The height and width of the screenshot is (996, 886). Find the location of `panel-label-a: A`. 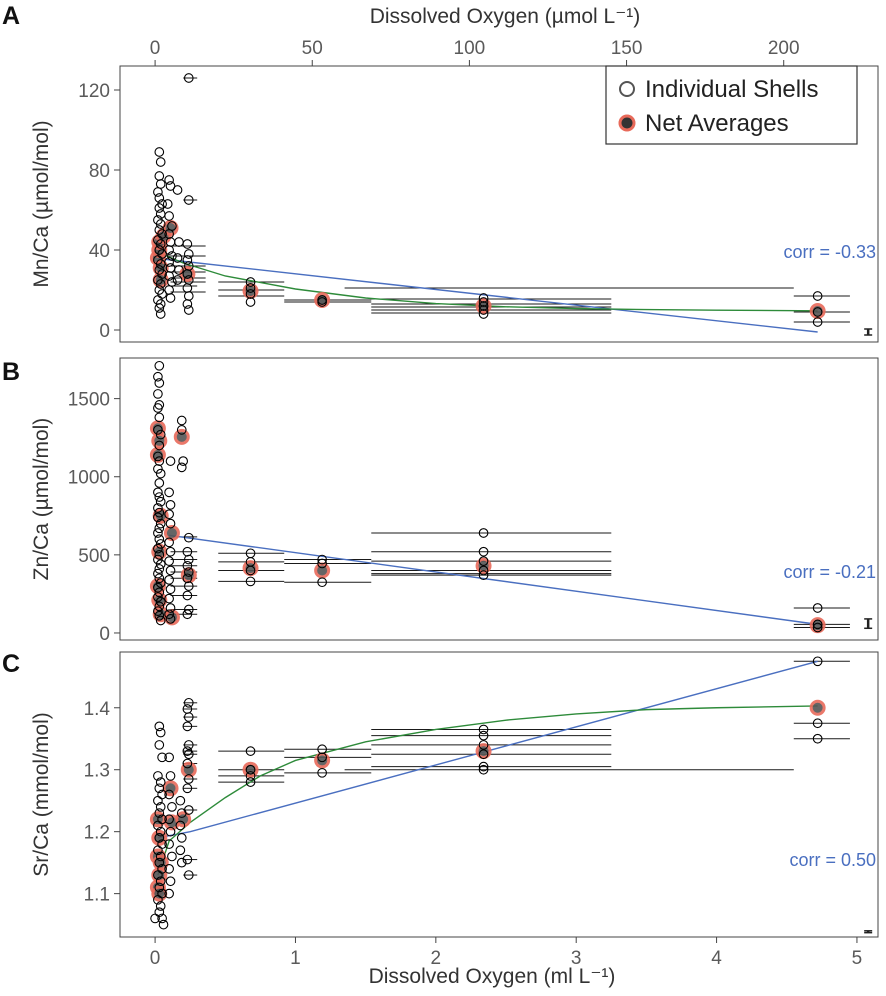

panel-label-a: A is located at coordinates (11, 16).